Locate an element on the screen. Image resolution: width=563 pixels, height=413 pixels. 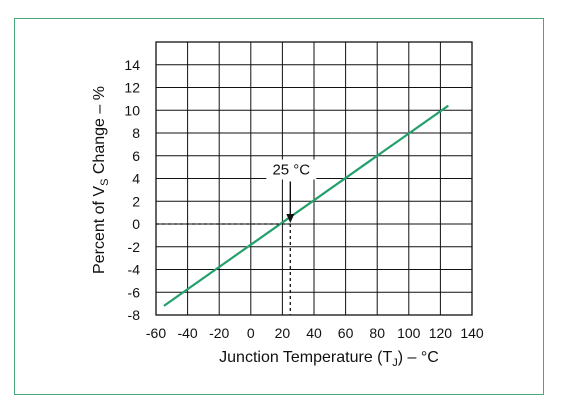
y-tick-label: 6 is located at coordinates (136, 156).